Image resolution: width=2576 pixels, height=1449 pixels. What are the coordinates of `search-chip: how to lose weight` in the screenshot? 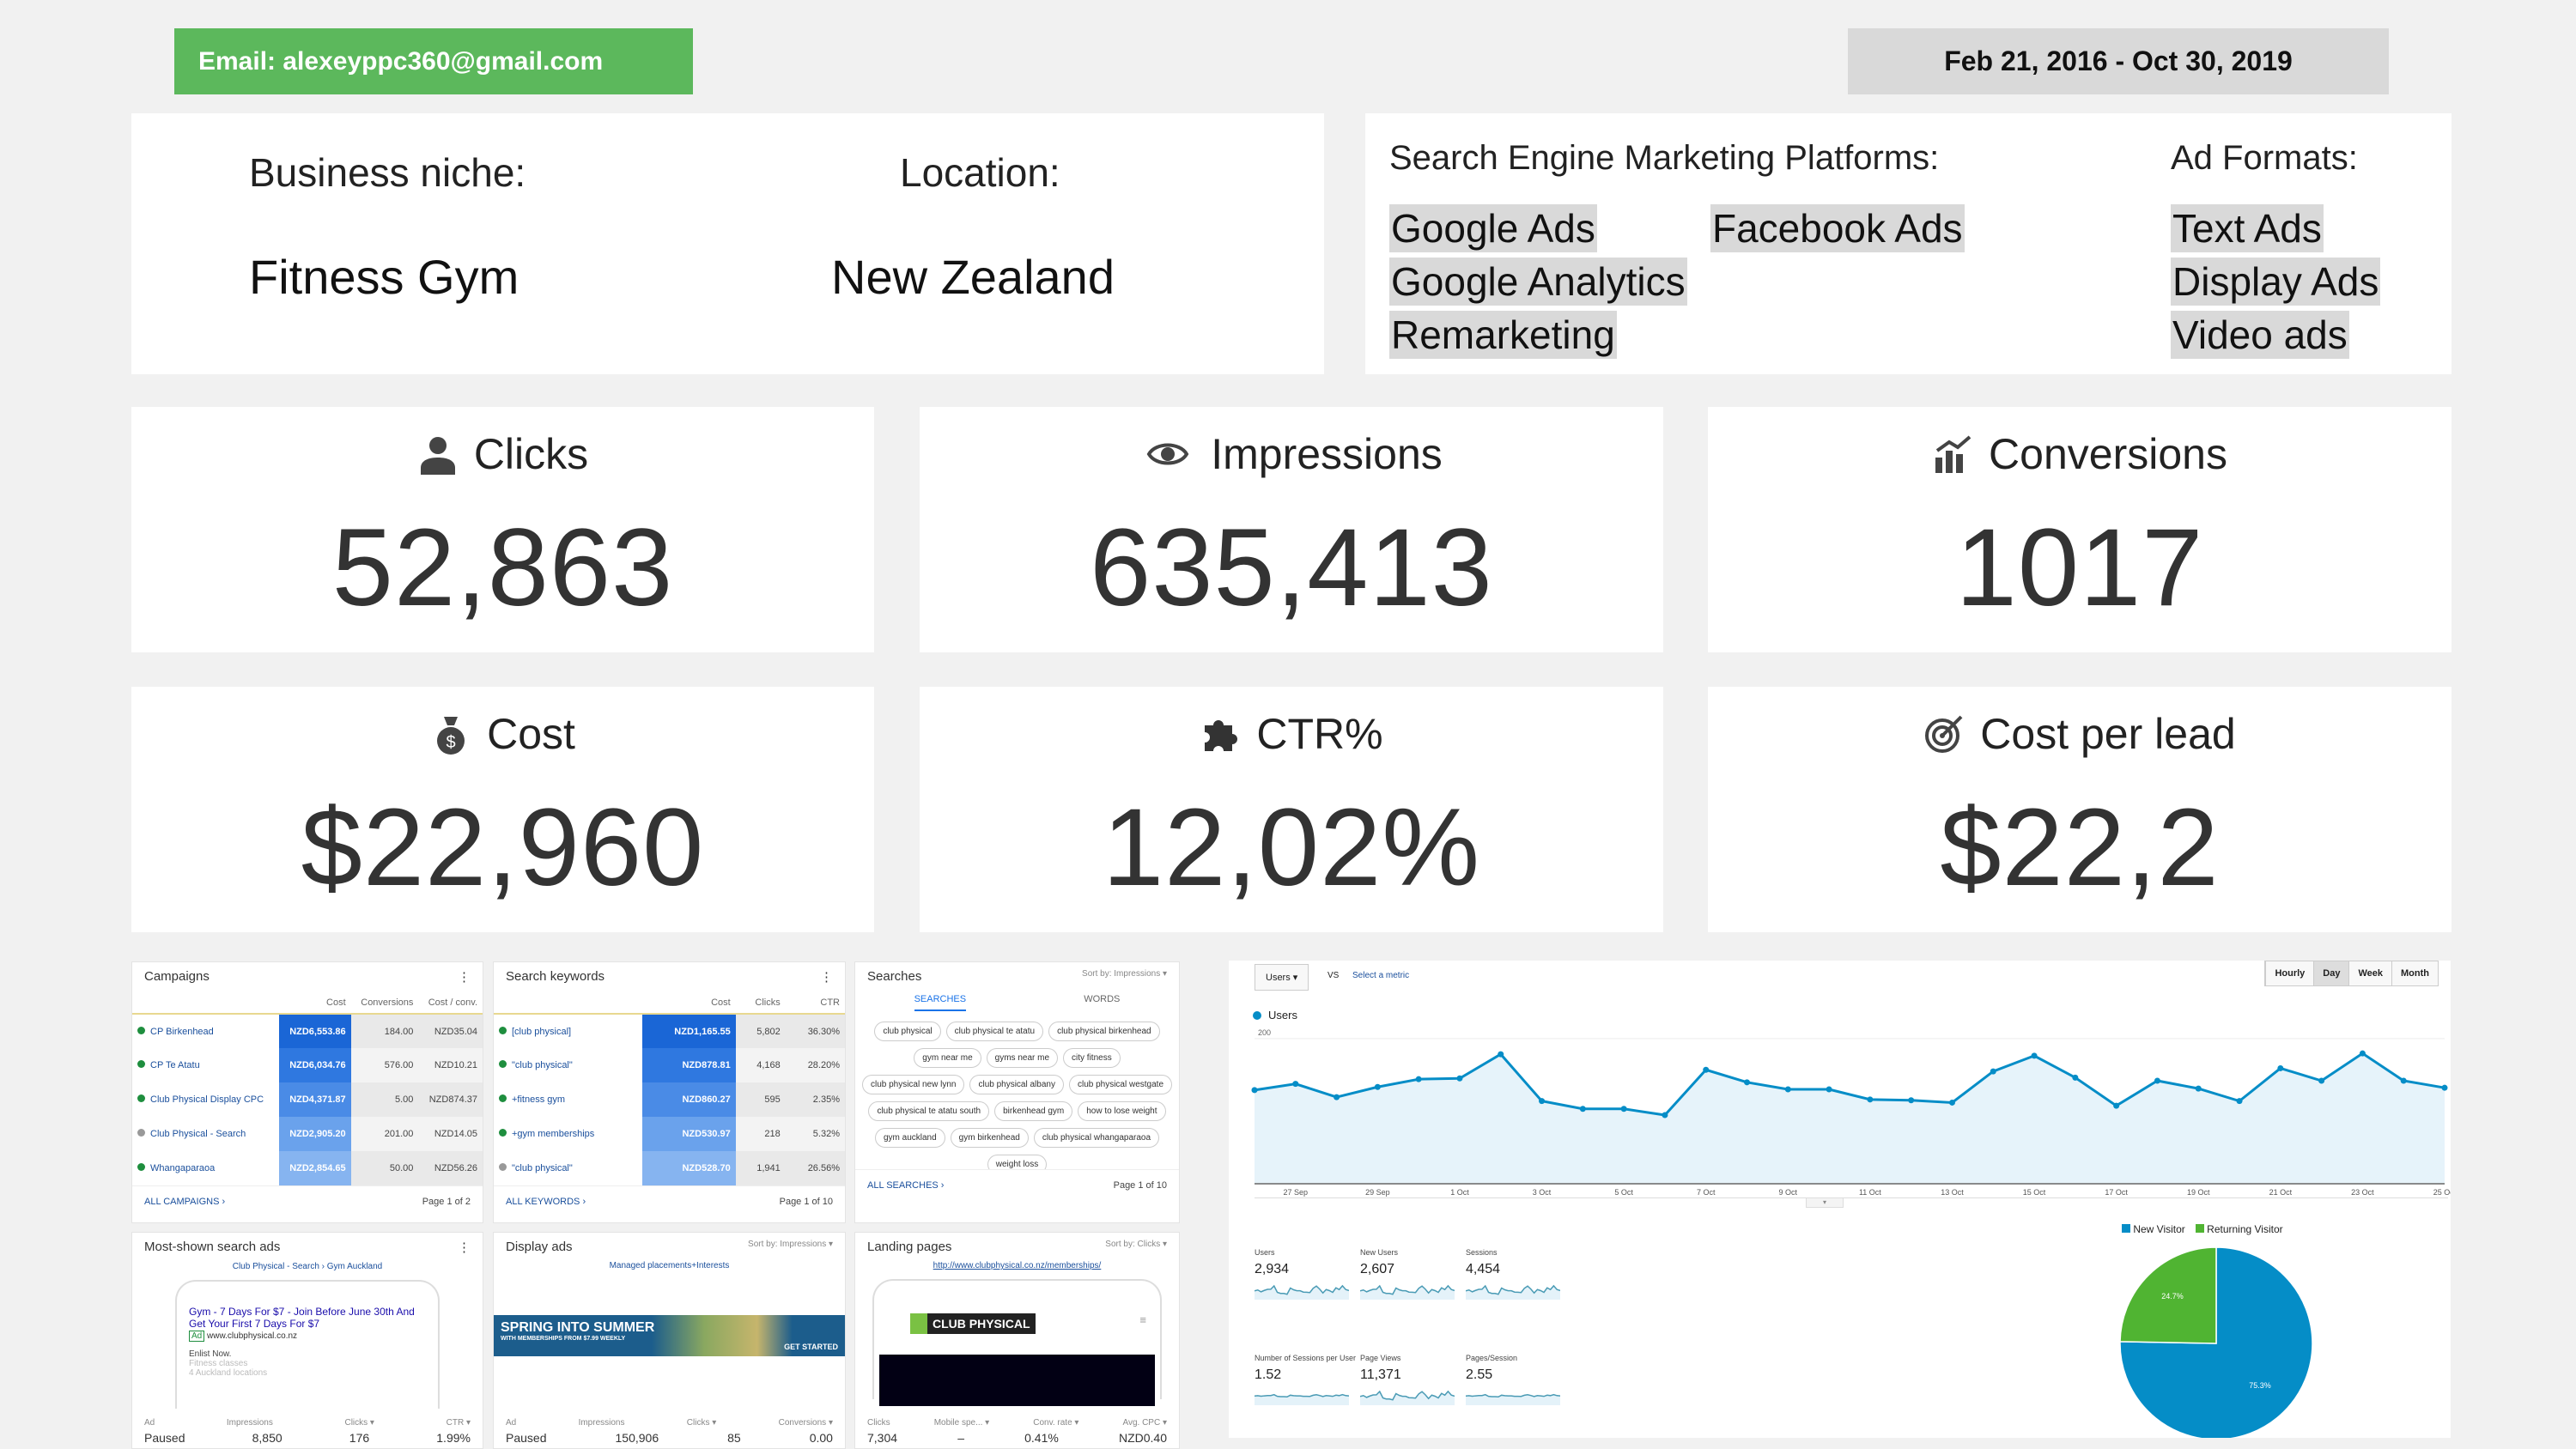 It's located at (1122, 1111).